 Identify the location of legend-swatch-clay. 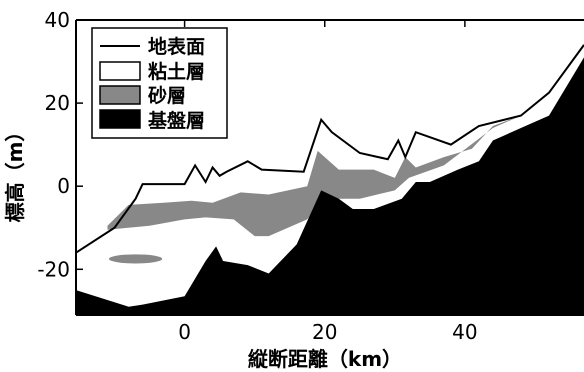
(120, 71).